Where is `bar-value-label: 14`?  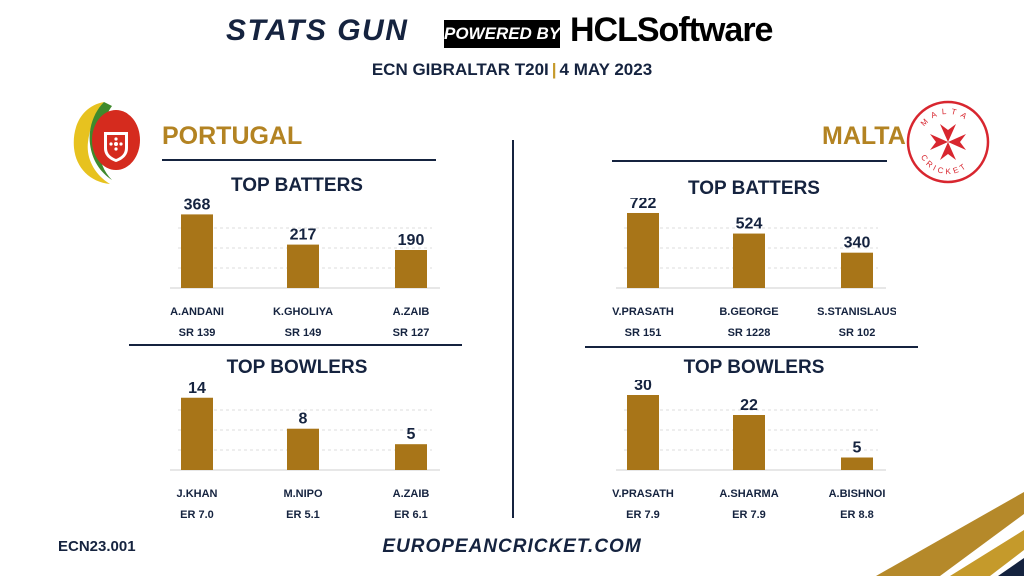
bar-value-label: 14 is located at coordinates (197, 388).